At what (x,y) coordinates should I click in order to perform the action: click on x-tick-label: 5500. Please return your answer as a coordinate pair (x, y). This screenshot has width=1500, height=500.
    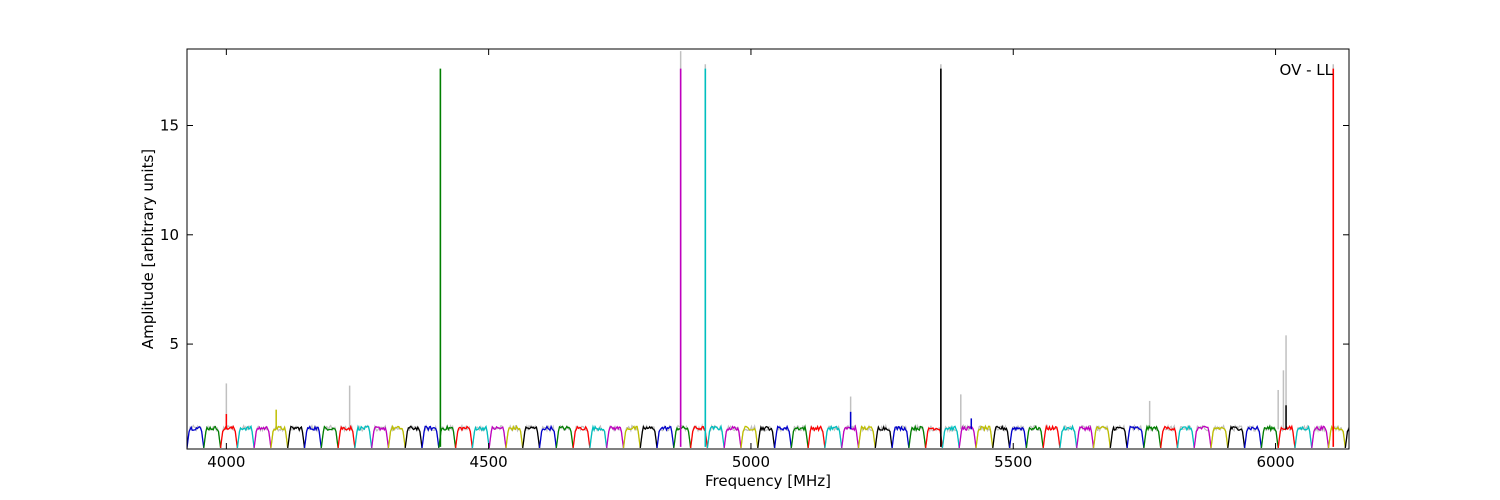
    Looking at the image, I should click on (1013, 462).